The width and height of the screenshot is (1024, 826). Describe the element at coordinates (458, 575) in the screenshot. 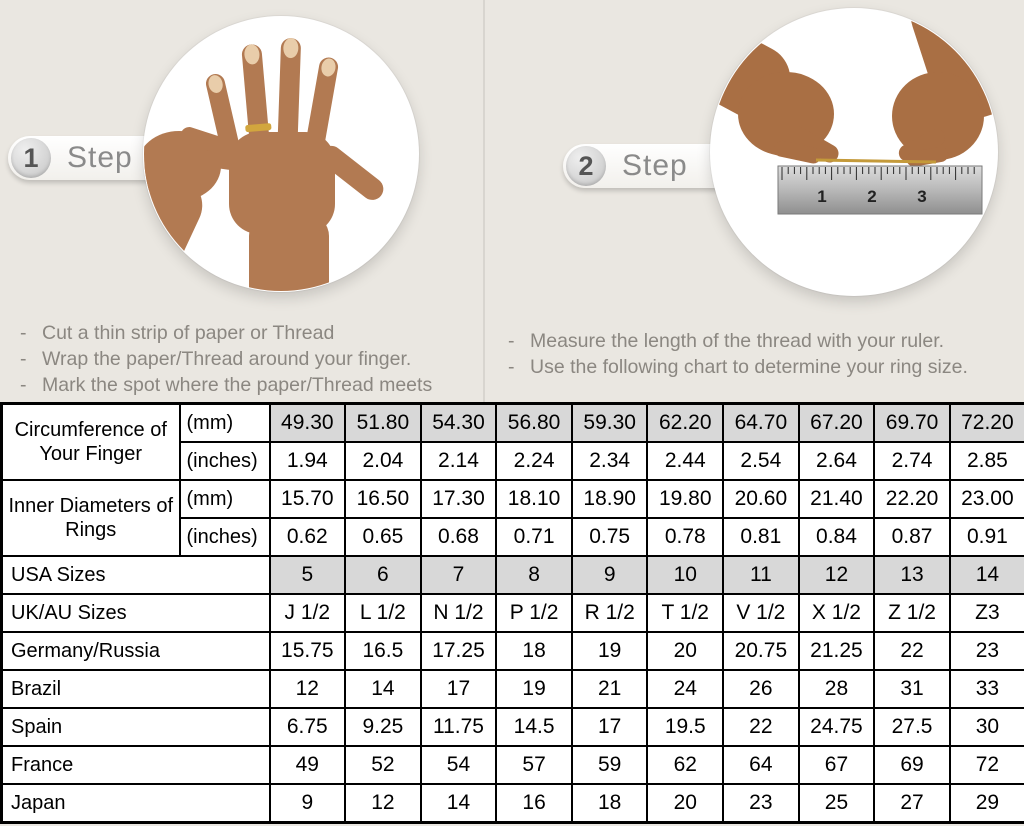

I see `size-value-cell: 7` at that location.